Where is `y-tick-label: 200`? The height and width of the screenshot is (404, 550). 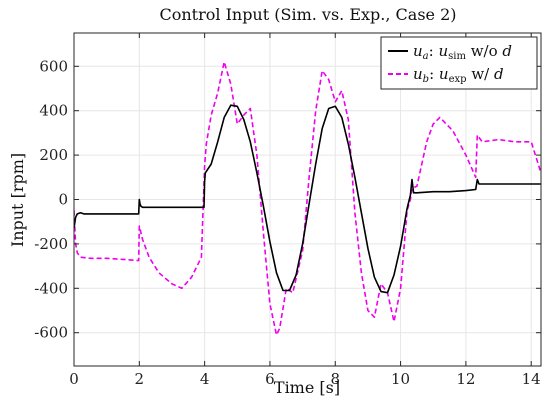
y-tick-label: 200 is located at coordinates (53, 155).